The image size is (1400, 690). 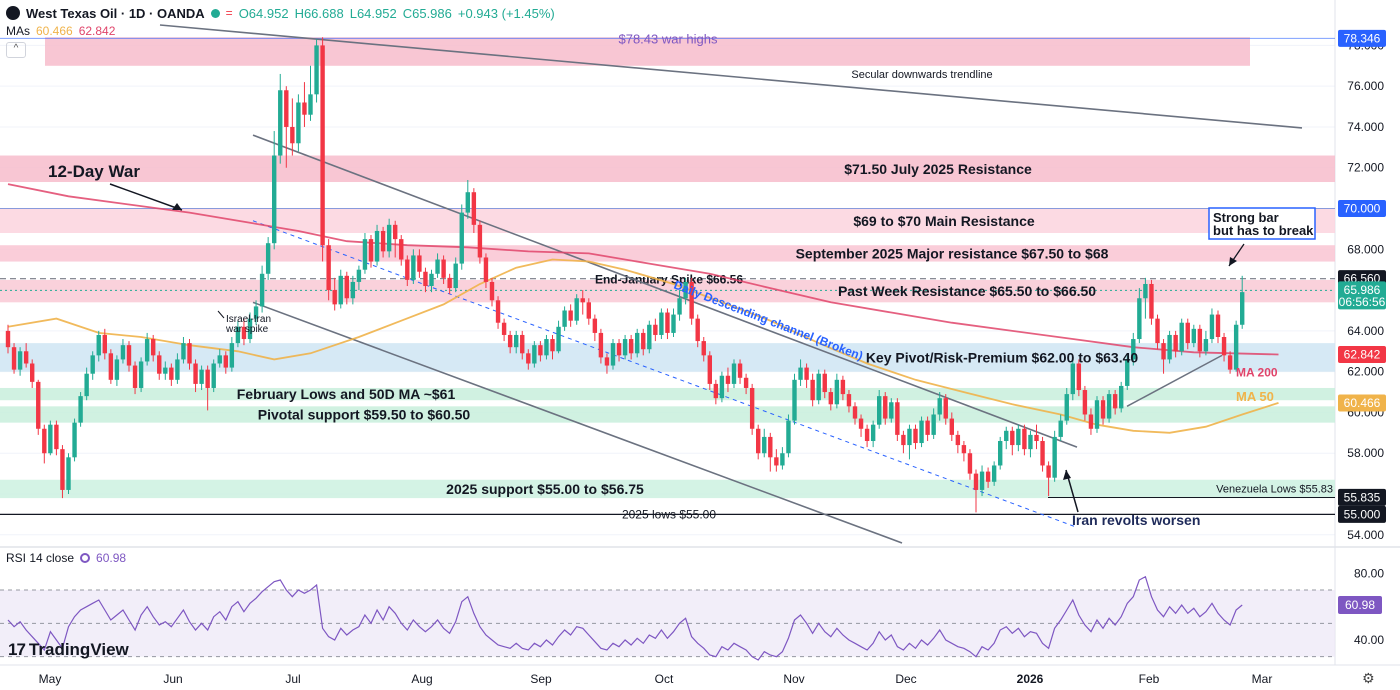 I want to click on zone-label: Key Pivot/Risk-Premium $62.00 to $63.40, so click(x=1002, y=357).